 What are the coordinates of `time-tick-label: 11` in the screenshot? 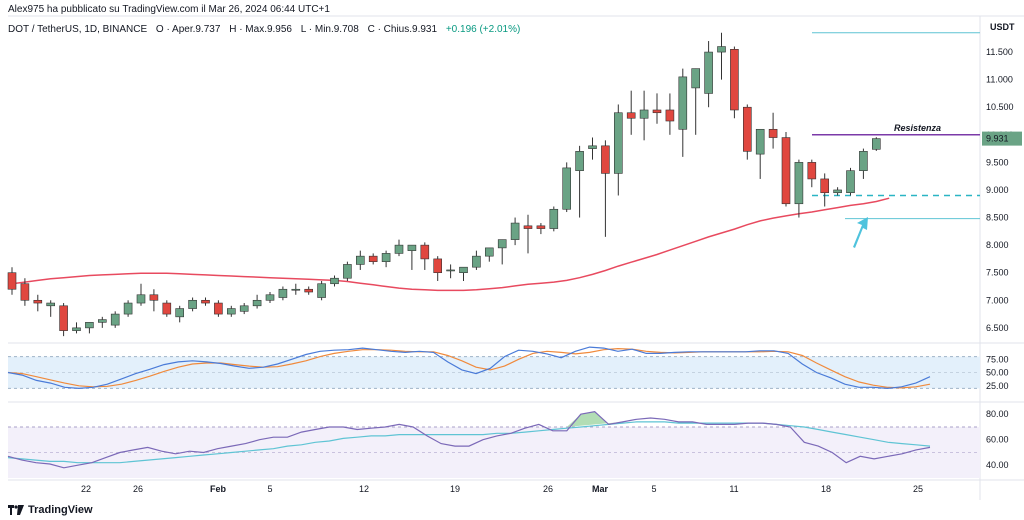 It's located at (733, 489).